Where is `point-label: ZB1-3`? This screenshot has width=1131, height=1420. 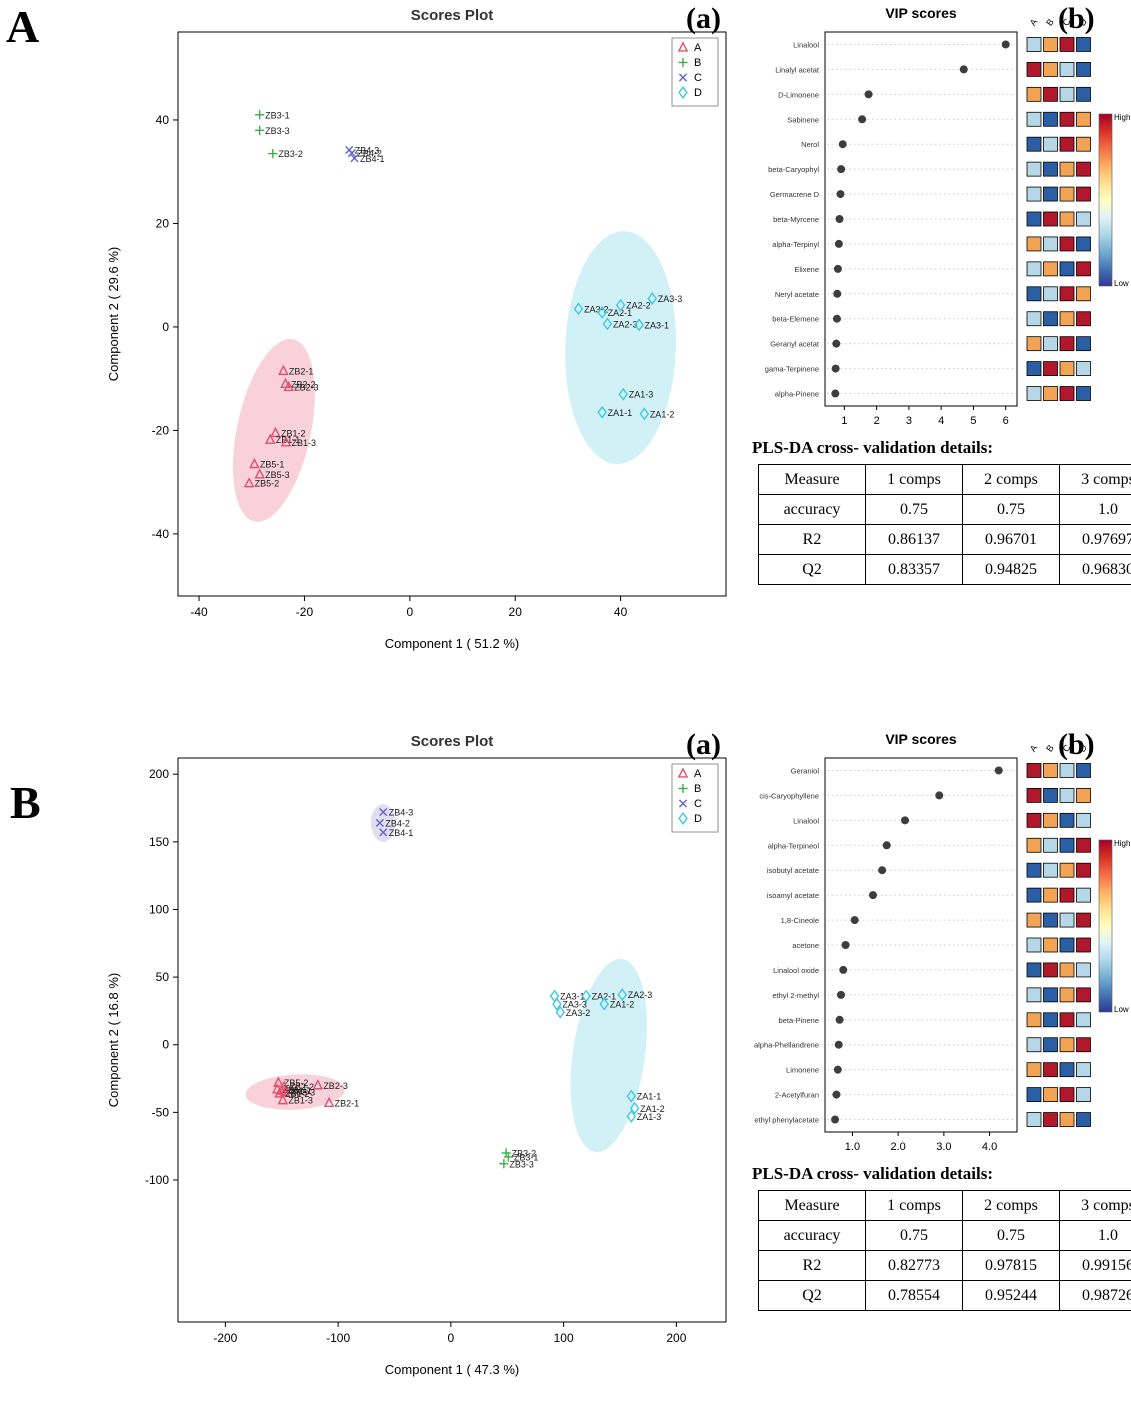 point-label: ZB1-3 is located at coordinates (300, 1101).